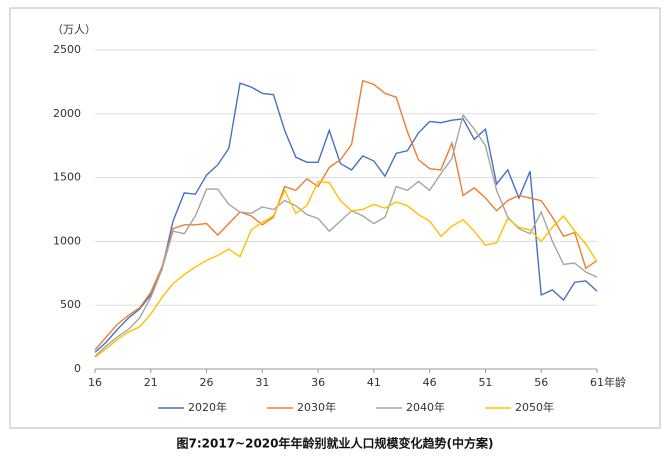 This screenshot has width=670, height=464. I want to click on x-tick-label: 41, so click(374, 382).